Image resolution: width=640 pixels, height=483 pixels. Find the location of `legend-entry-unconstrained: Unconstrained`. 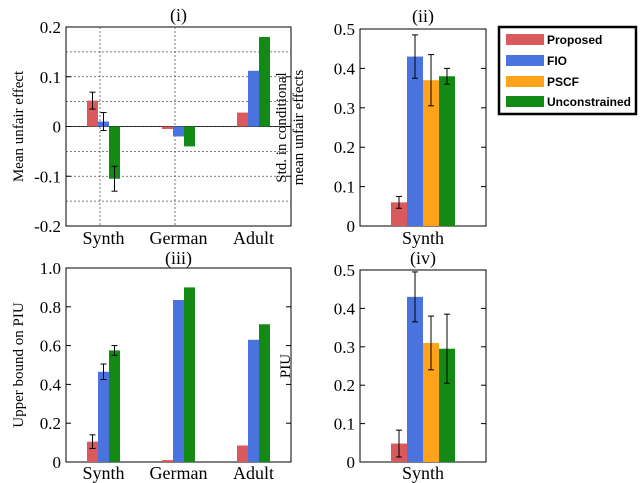

legend-entry-unconstrained: Unconstrained is located at coordinates (568, 102).